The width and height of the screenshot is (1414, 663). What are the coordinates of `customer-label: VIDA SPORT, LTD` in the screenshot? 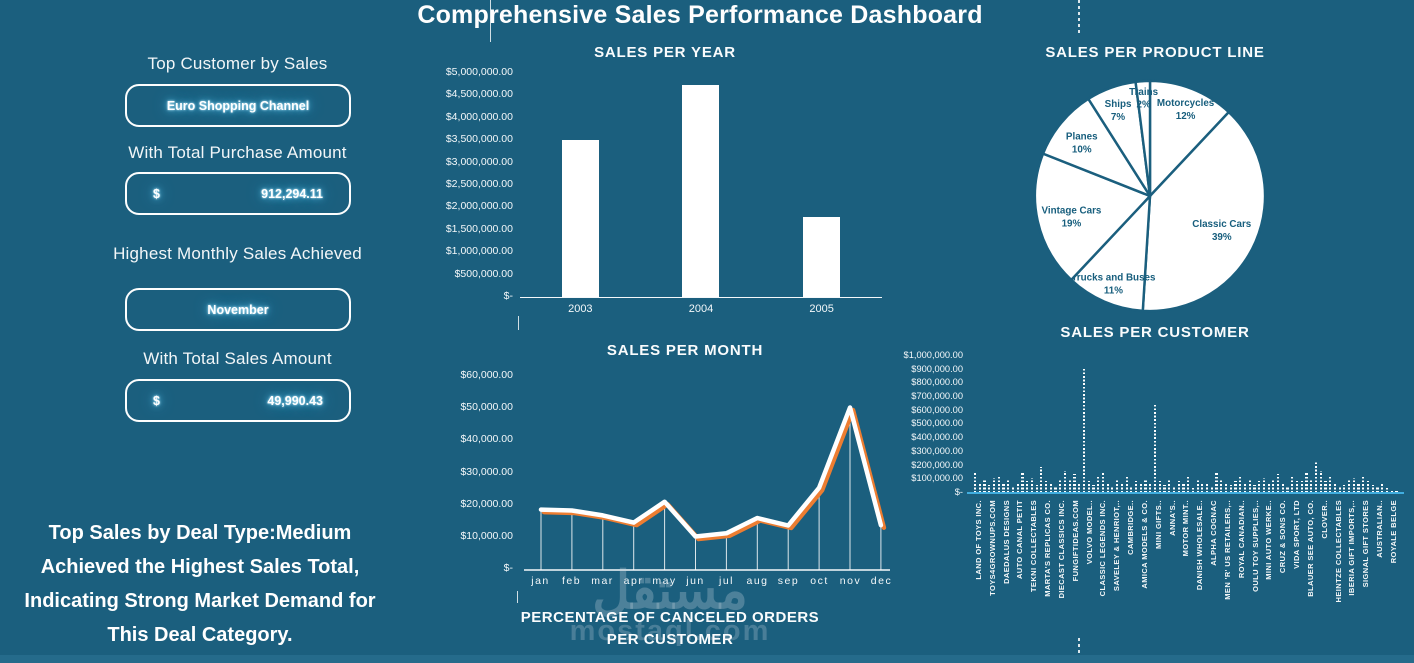 It's located at (1297, 534).